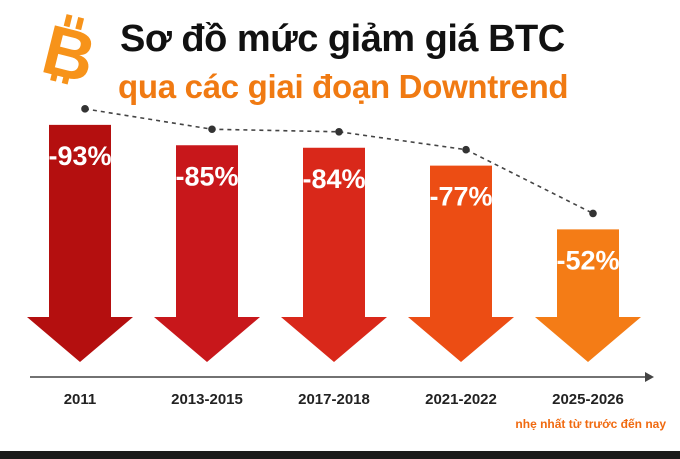  Describe the element at coordinates (206, 176) in the screenshot. I see `data-label: -85%` at that location.